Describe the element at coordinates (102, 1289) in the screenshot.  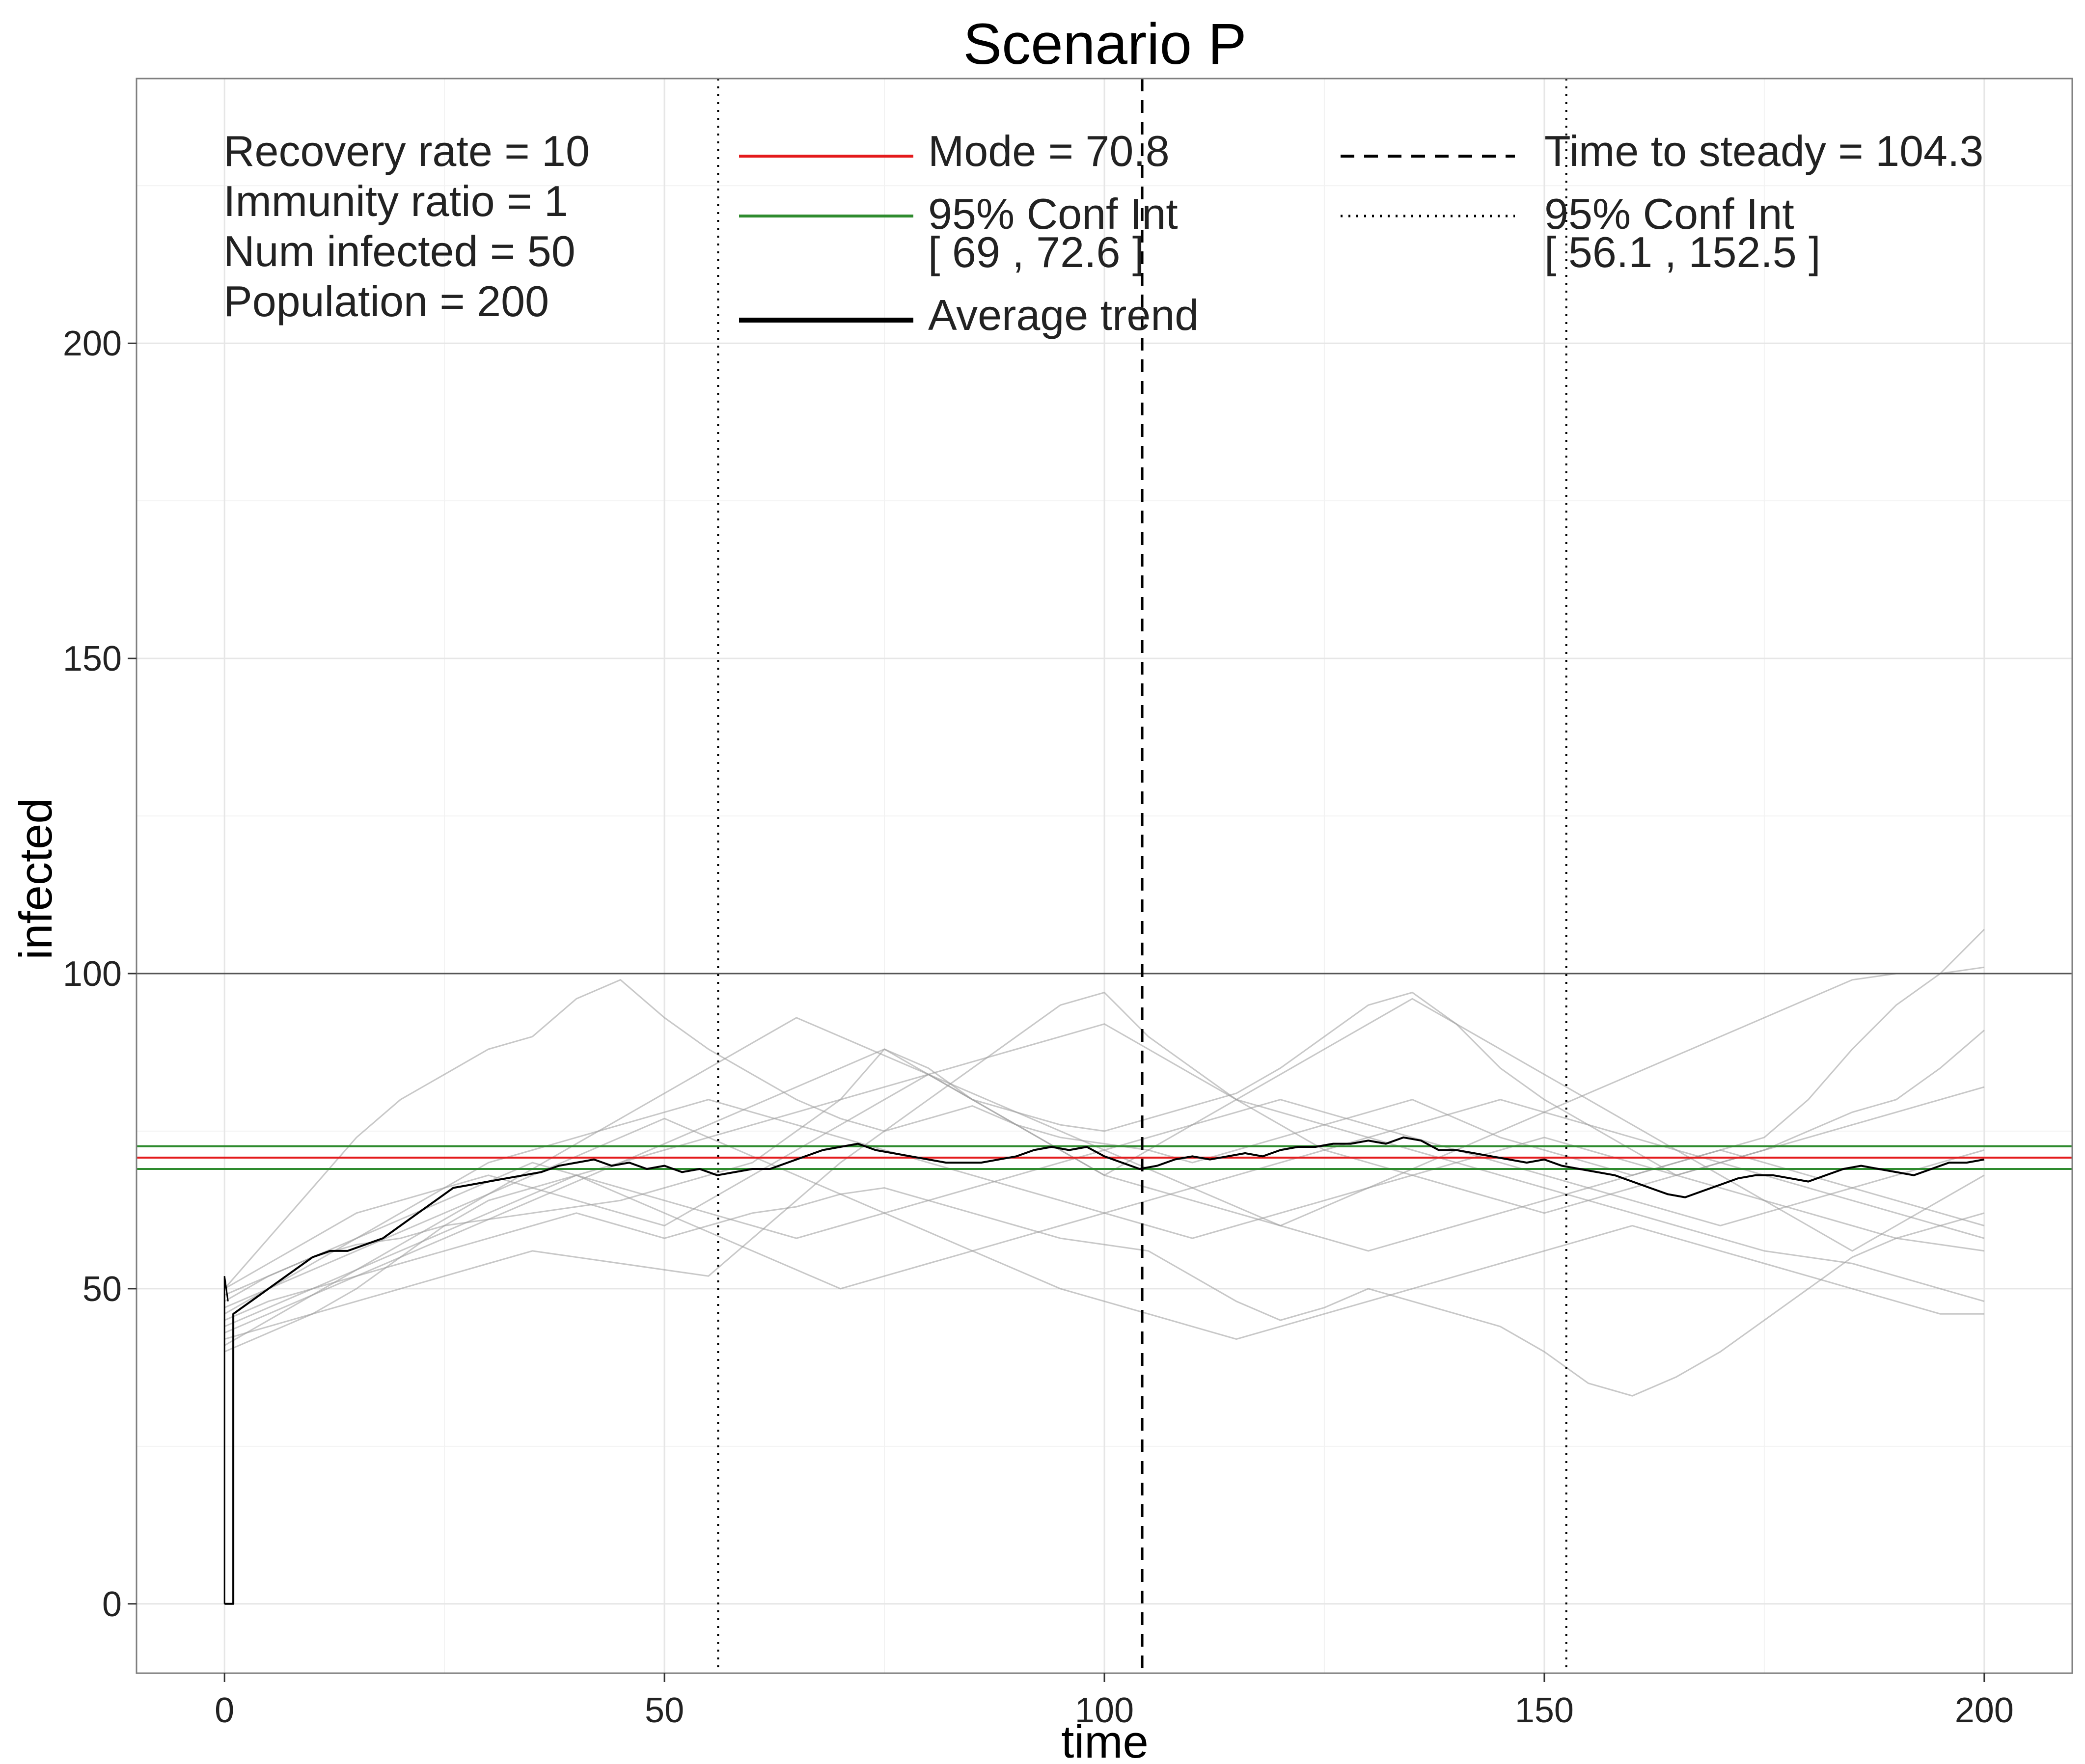
I see `y-tick-label: 50` at that location.